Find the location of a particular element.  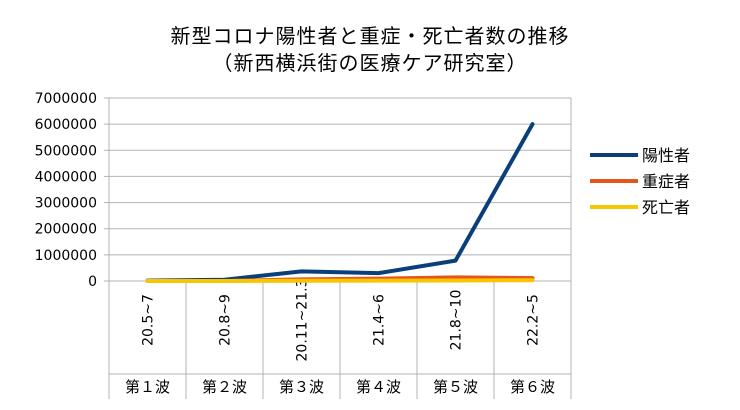

x-category-label: 20.5~7 is located at coordinates (149, 320).